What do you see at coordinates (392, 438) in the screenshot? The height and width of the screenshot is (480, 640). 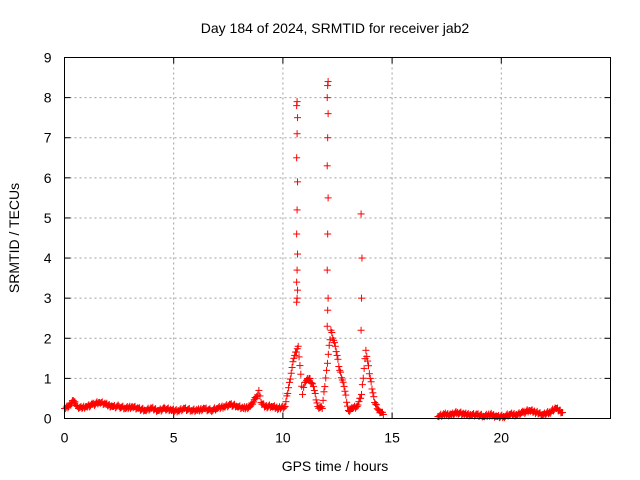 I see `x-tick-label: 15` at bounding box center [392, 438].